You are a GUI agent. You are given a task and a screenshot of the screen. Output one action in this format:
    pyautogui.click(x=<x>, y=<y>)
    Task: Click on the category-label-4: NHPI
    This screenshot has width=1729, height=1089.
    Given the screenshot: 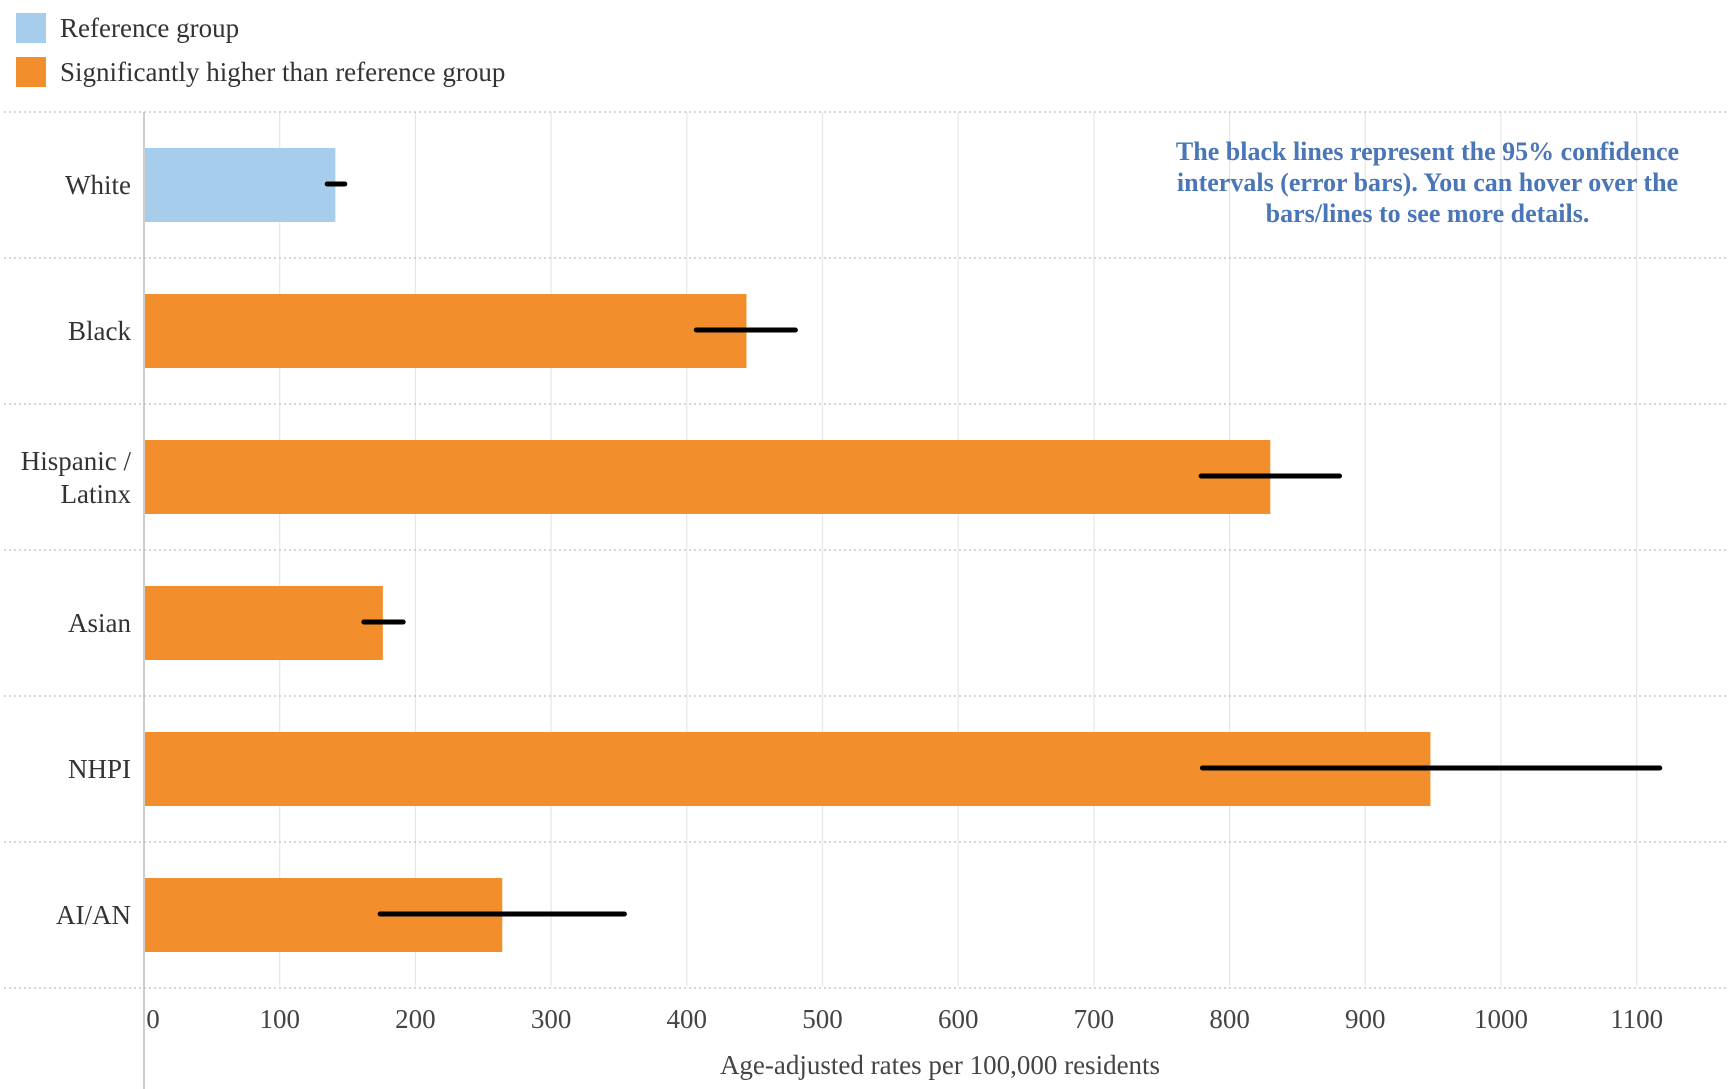 What is the action you would take?
    pyautogui.click(x=99, y=769)
    